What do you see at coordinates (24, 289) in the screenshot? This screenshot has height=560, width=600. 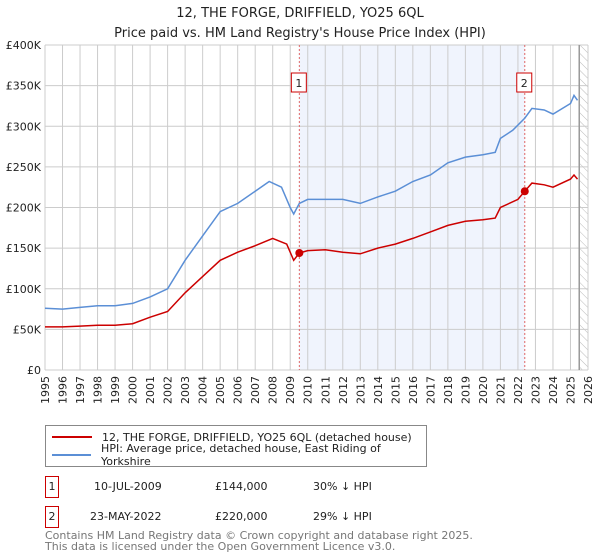 I see `y-tick-label: £100K` at bounding box center [24, 289].